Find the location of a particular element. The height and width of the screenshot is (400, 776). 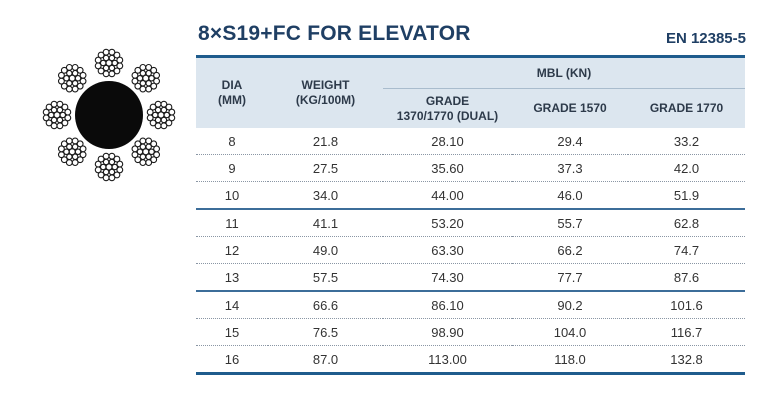

table-row: 15 76.5 98.90 104.0 116.7 is located at coordinates (471, 332).